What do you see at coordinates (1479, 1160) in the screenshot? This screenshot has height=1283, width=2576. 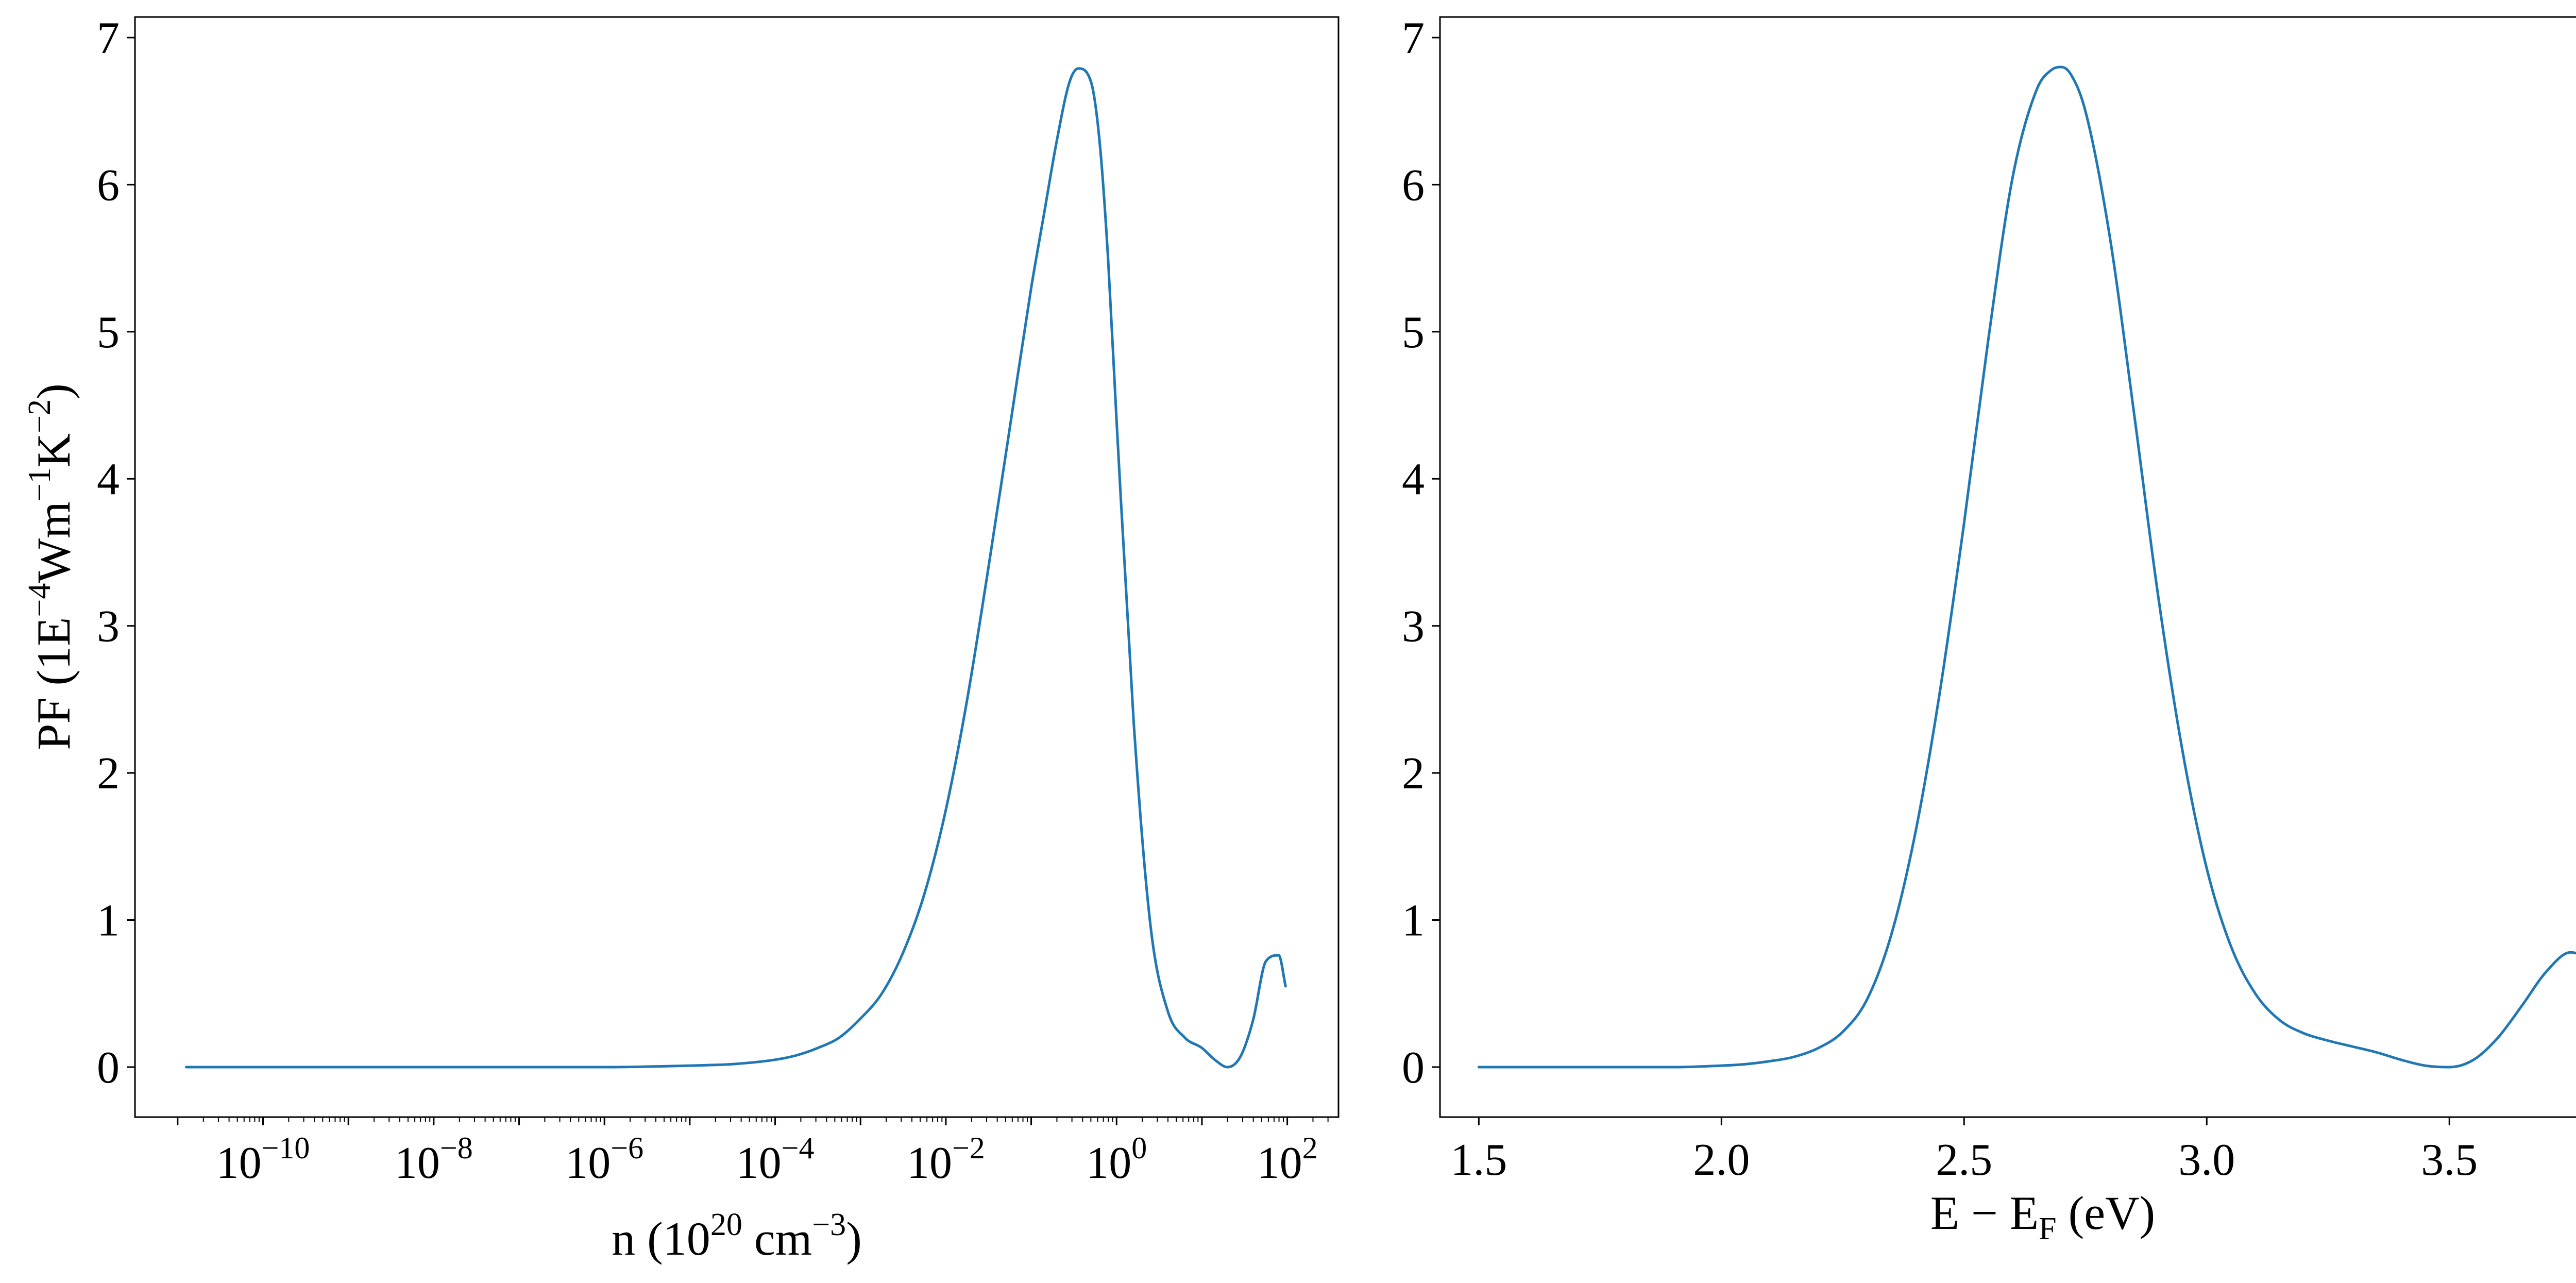 I see `right-x-tick-label: 1.5` at bounding box center [1479, 1160].